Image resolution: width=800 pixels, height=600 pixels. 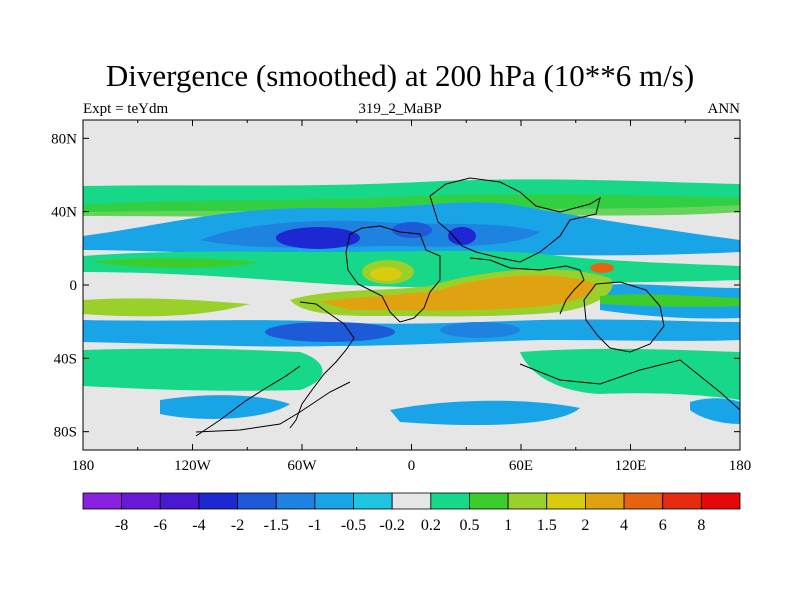 What do you see at coordinates (527, 286) in the screenshot?
I see `asia-coast-outline` at bounding box center [527, 286].